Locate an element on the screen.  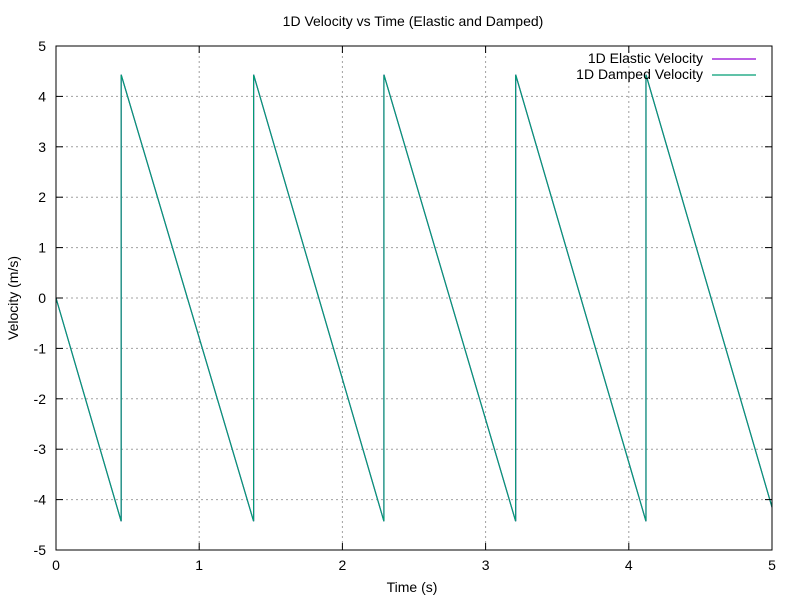
y-tick-label: -1 is located at coordinates (40, 348).